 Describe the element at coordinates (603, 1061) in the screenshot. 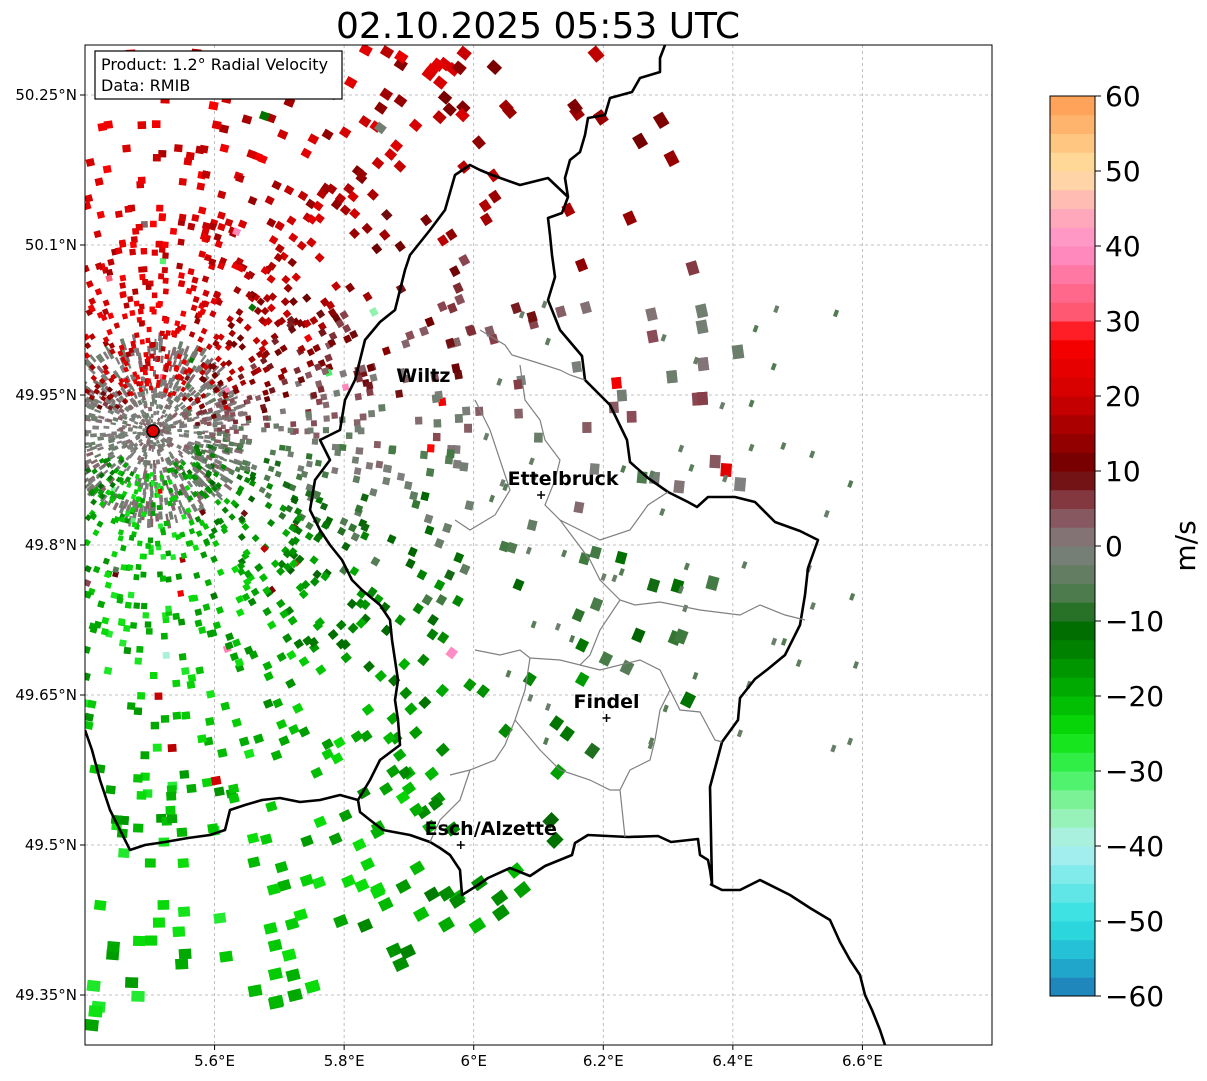

I see `lon-tick-label: 6.2°E` at that location.